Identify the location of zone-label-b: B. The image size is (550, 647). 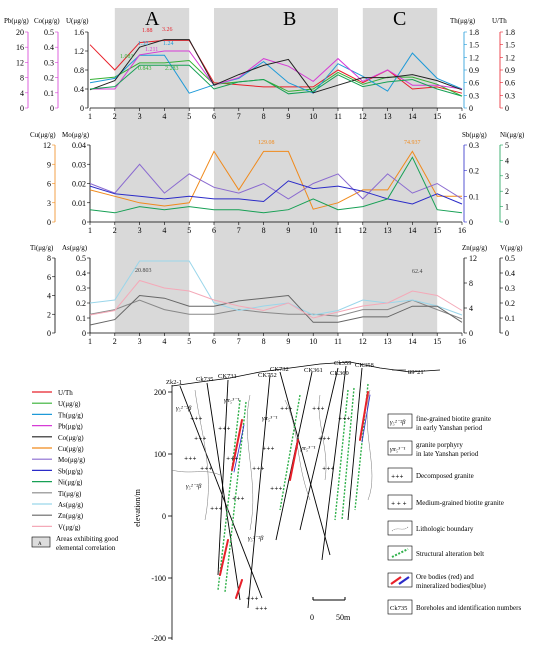
(289, 19).